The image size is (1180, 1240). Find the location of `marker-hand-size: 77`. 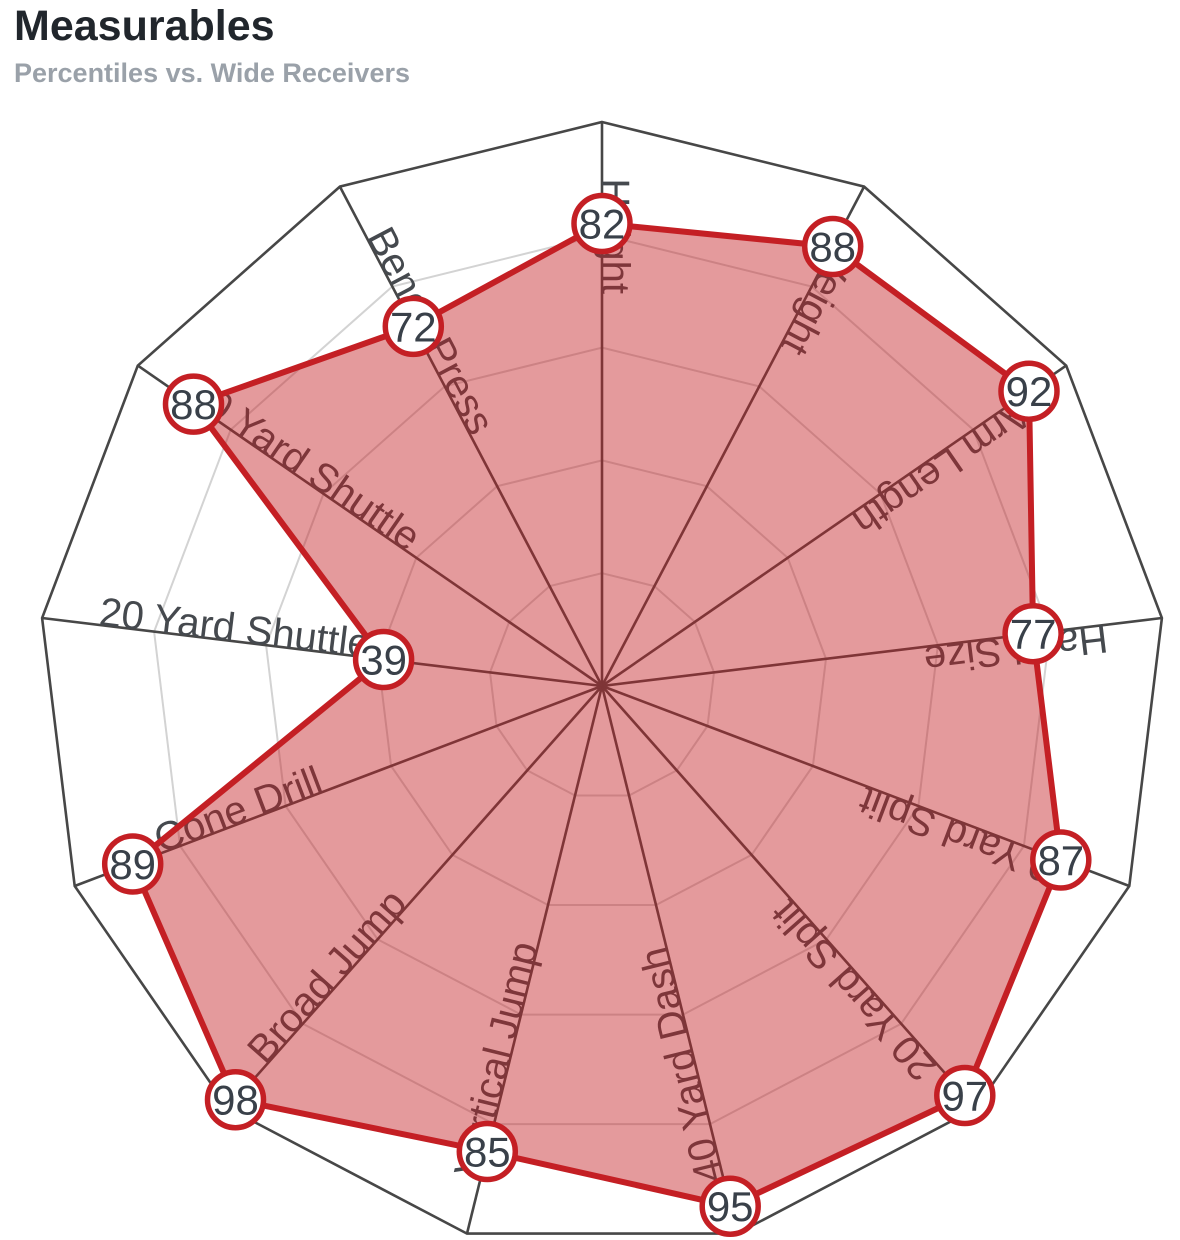

marker-hand-size: 77 is located at coordinates (1033, 633).